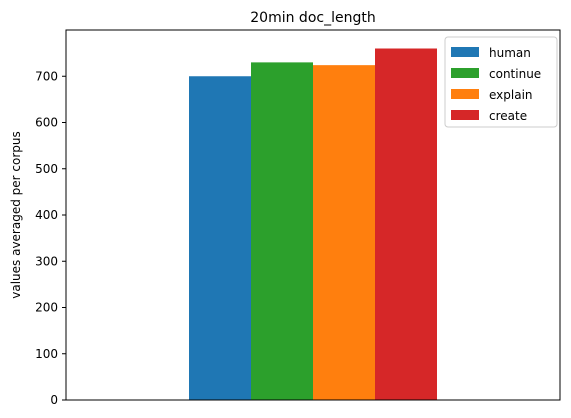 This screenshot has height=418, width=571. What do you see at coordinates (220, 238) in the screenshot?
I see `bar-human` at bounding box center [220, 238].